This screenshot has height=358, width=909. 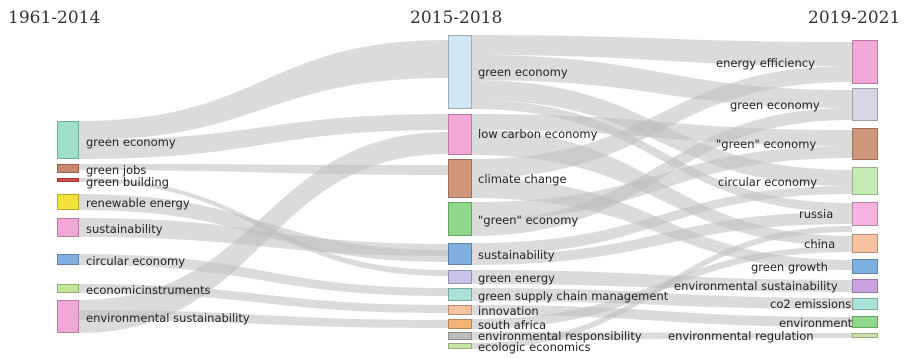 What do you see at coordinates (460, 178) in the screenshot?
I see `node-2015-climate-change` at bounding box center [460, 178].